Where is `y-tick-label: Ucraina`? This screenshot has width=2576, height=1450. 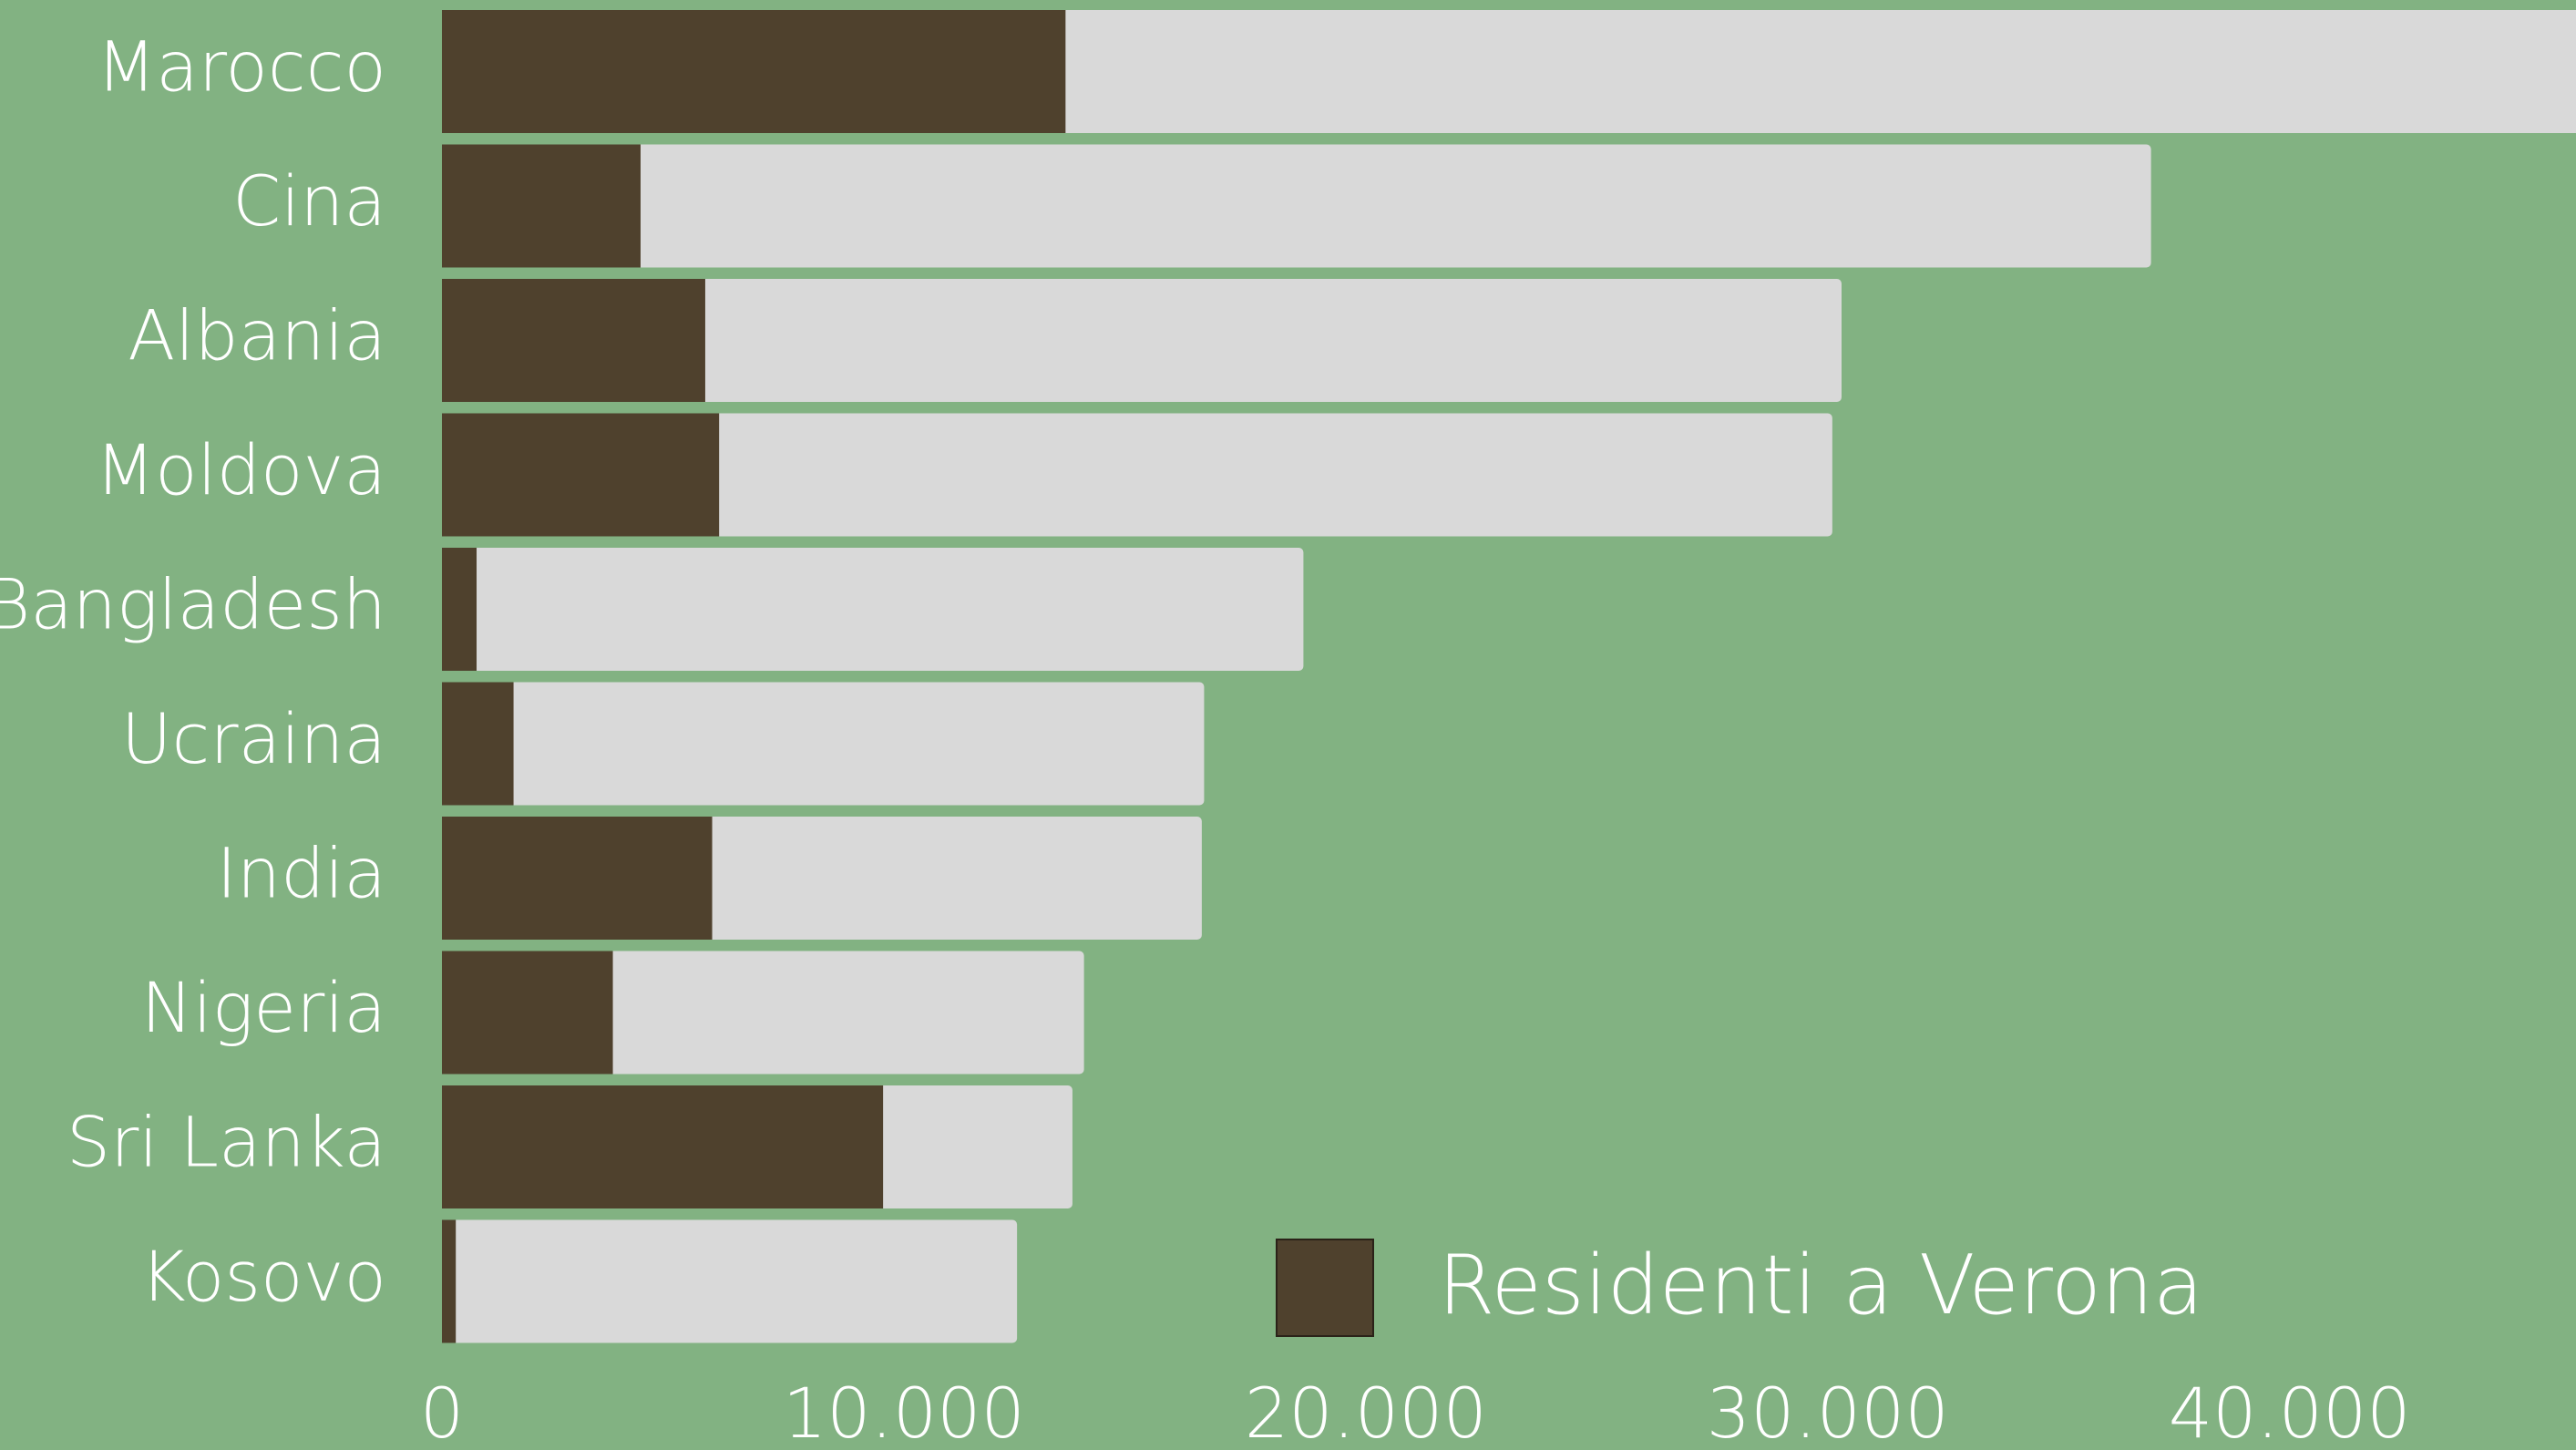 y-tick-label: Ucraina is located at coordinates (254, 738).